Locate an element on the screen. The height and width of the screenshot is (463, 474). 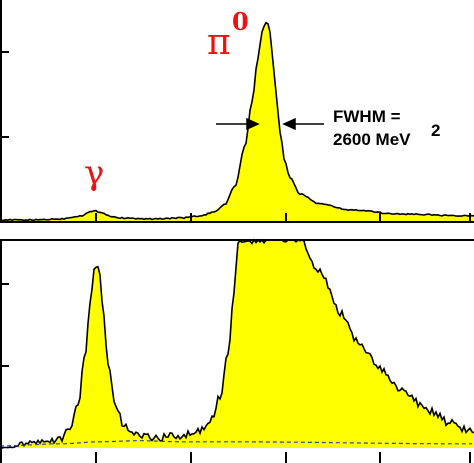
pi-label: π is located at coordinates (219, 42).